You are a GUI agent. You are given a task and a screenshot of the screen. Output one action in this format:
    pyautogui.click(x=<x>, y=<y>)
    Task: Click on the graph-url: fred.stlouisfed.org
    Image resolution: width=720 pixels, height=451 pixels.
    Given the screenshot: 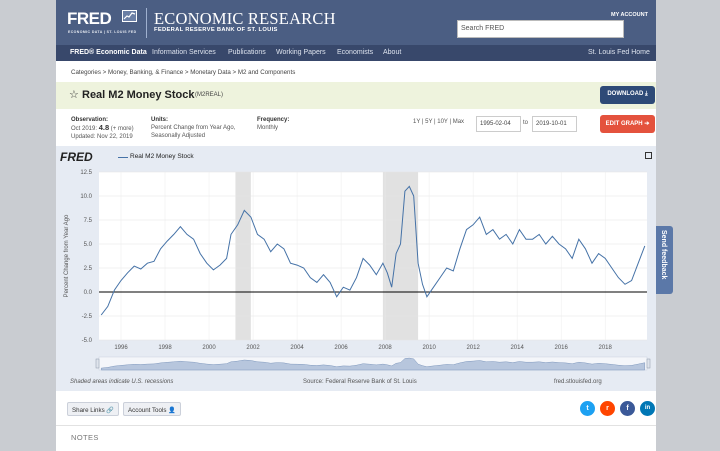 What is the action you would take?
    pyautogui.click(x=578, y=382)
    